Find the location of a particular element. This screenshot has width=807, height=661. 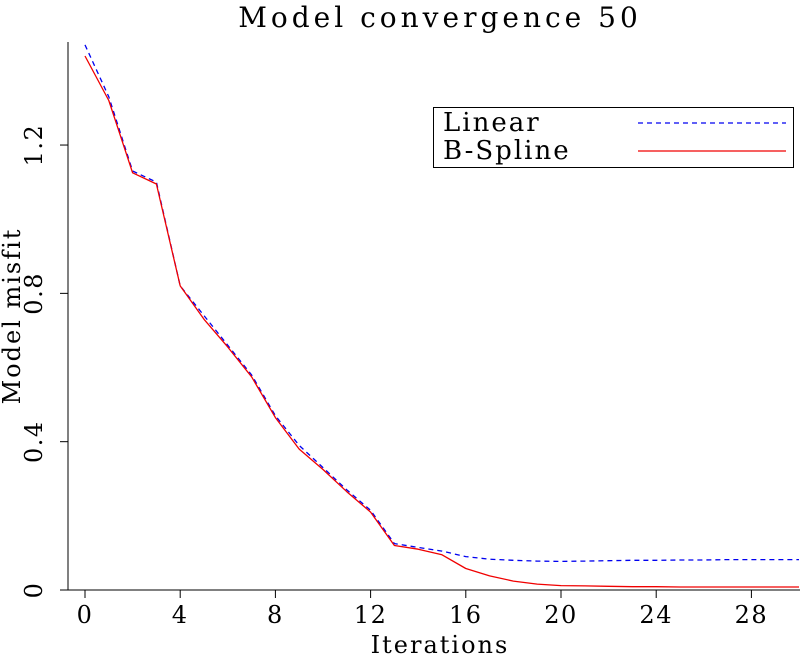

legend-box is located at coordinates (613, 137).